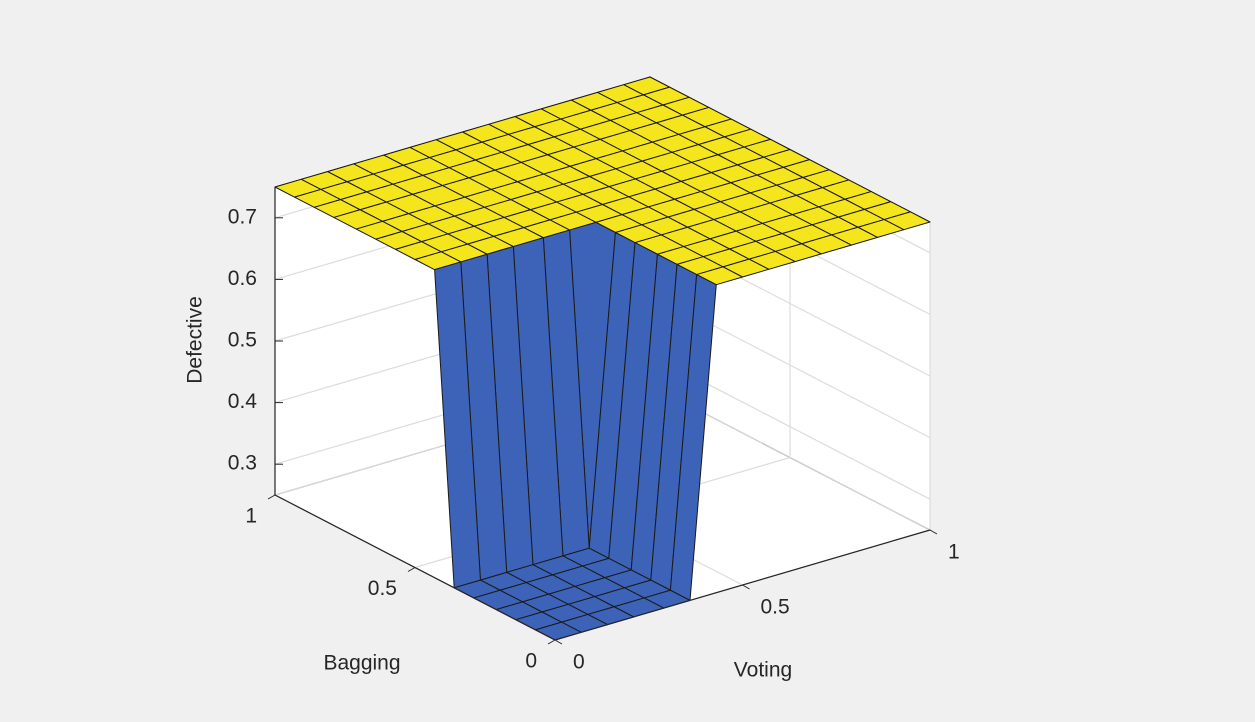 This screenshot has height=722, width=1255. Describe the element at coordinates (243, 401) in the screenshot. I see `z-tick-label: 0.4` at that location.